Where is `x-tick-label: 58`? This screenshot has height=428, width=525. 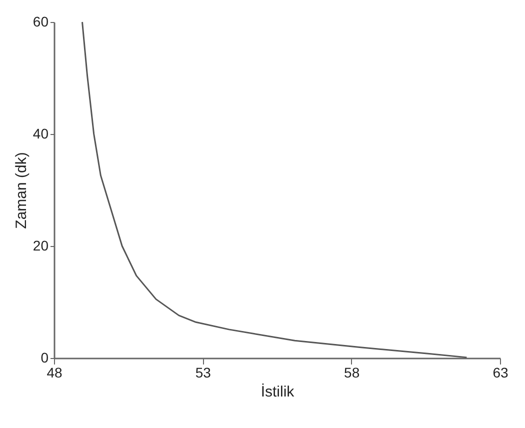
x-tick-label: 58 is located at coordinates (352, 372).